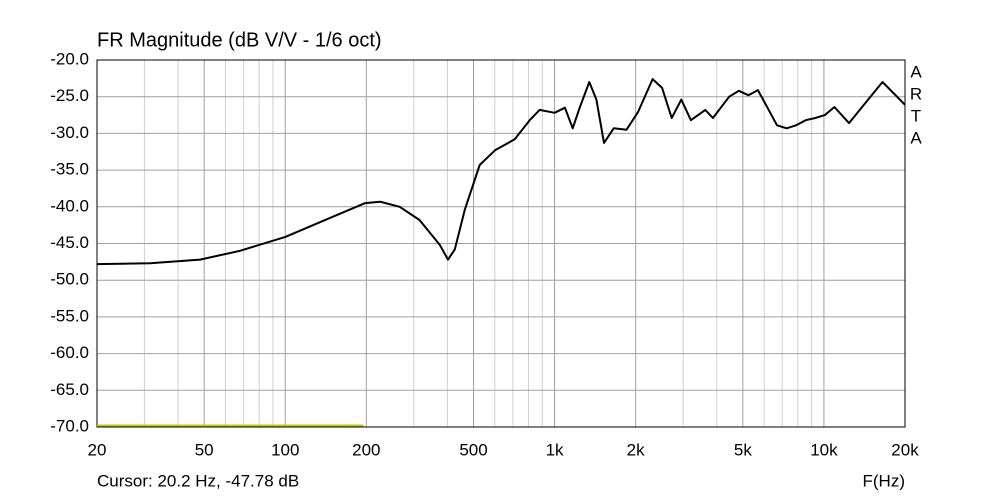 The height and width of the screenshot is (500, 1000). What do you see at coordinates (69, 389) in the screenshot?
I see `y-tick-label: -65.0` at bounding box center [69, 389].